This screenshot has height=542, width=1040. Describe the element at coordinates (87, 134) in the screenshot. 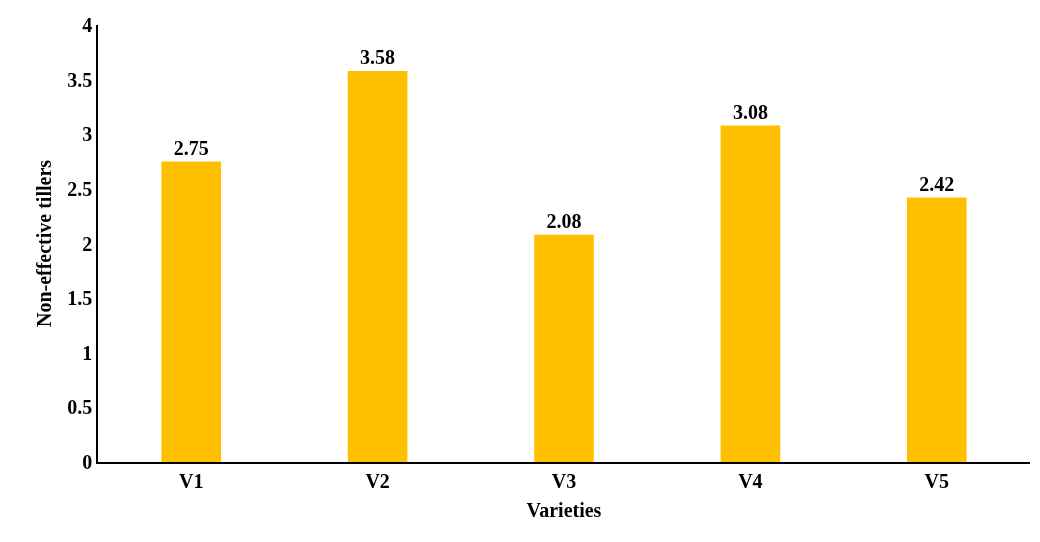

I see `y-tick-label: 3` at that location.